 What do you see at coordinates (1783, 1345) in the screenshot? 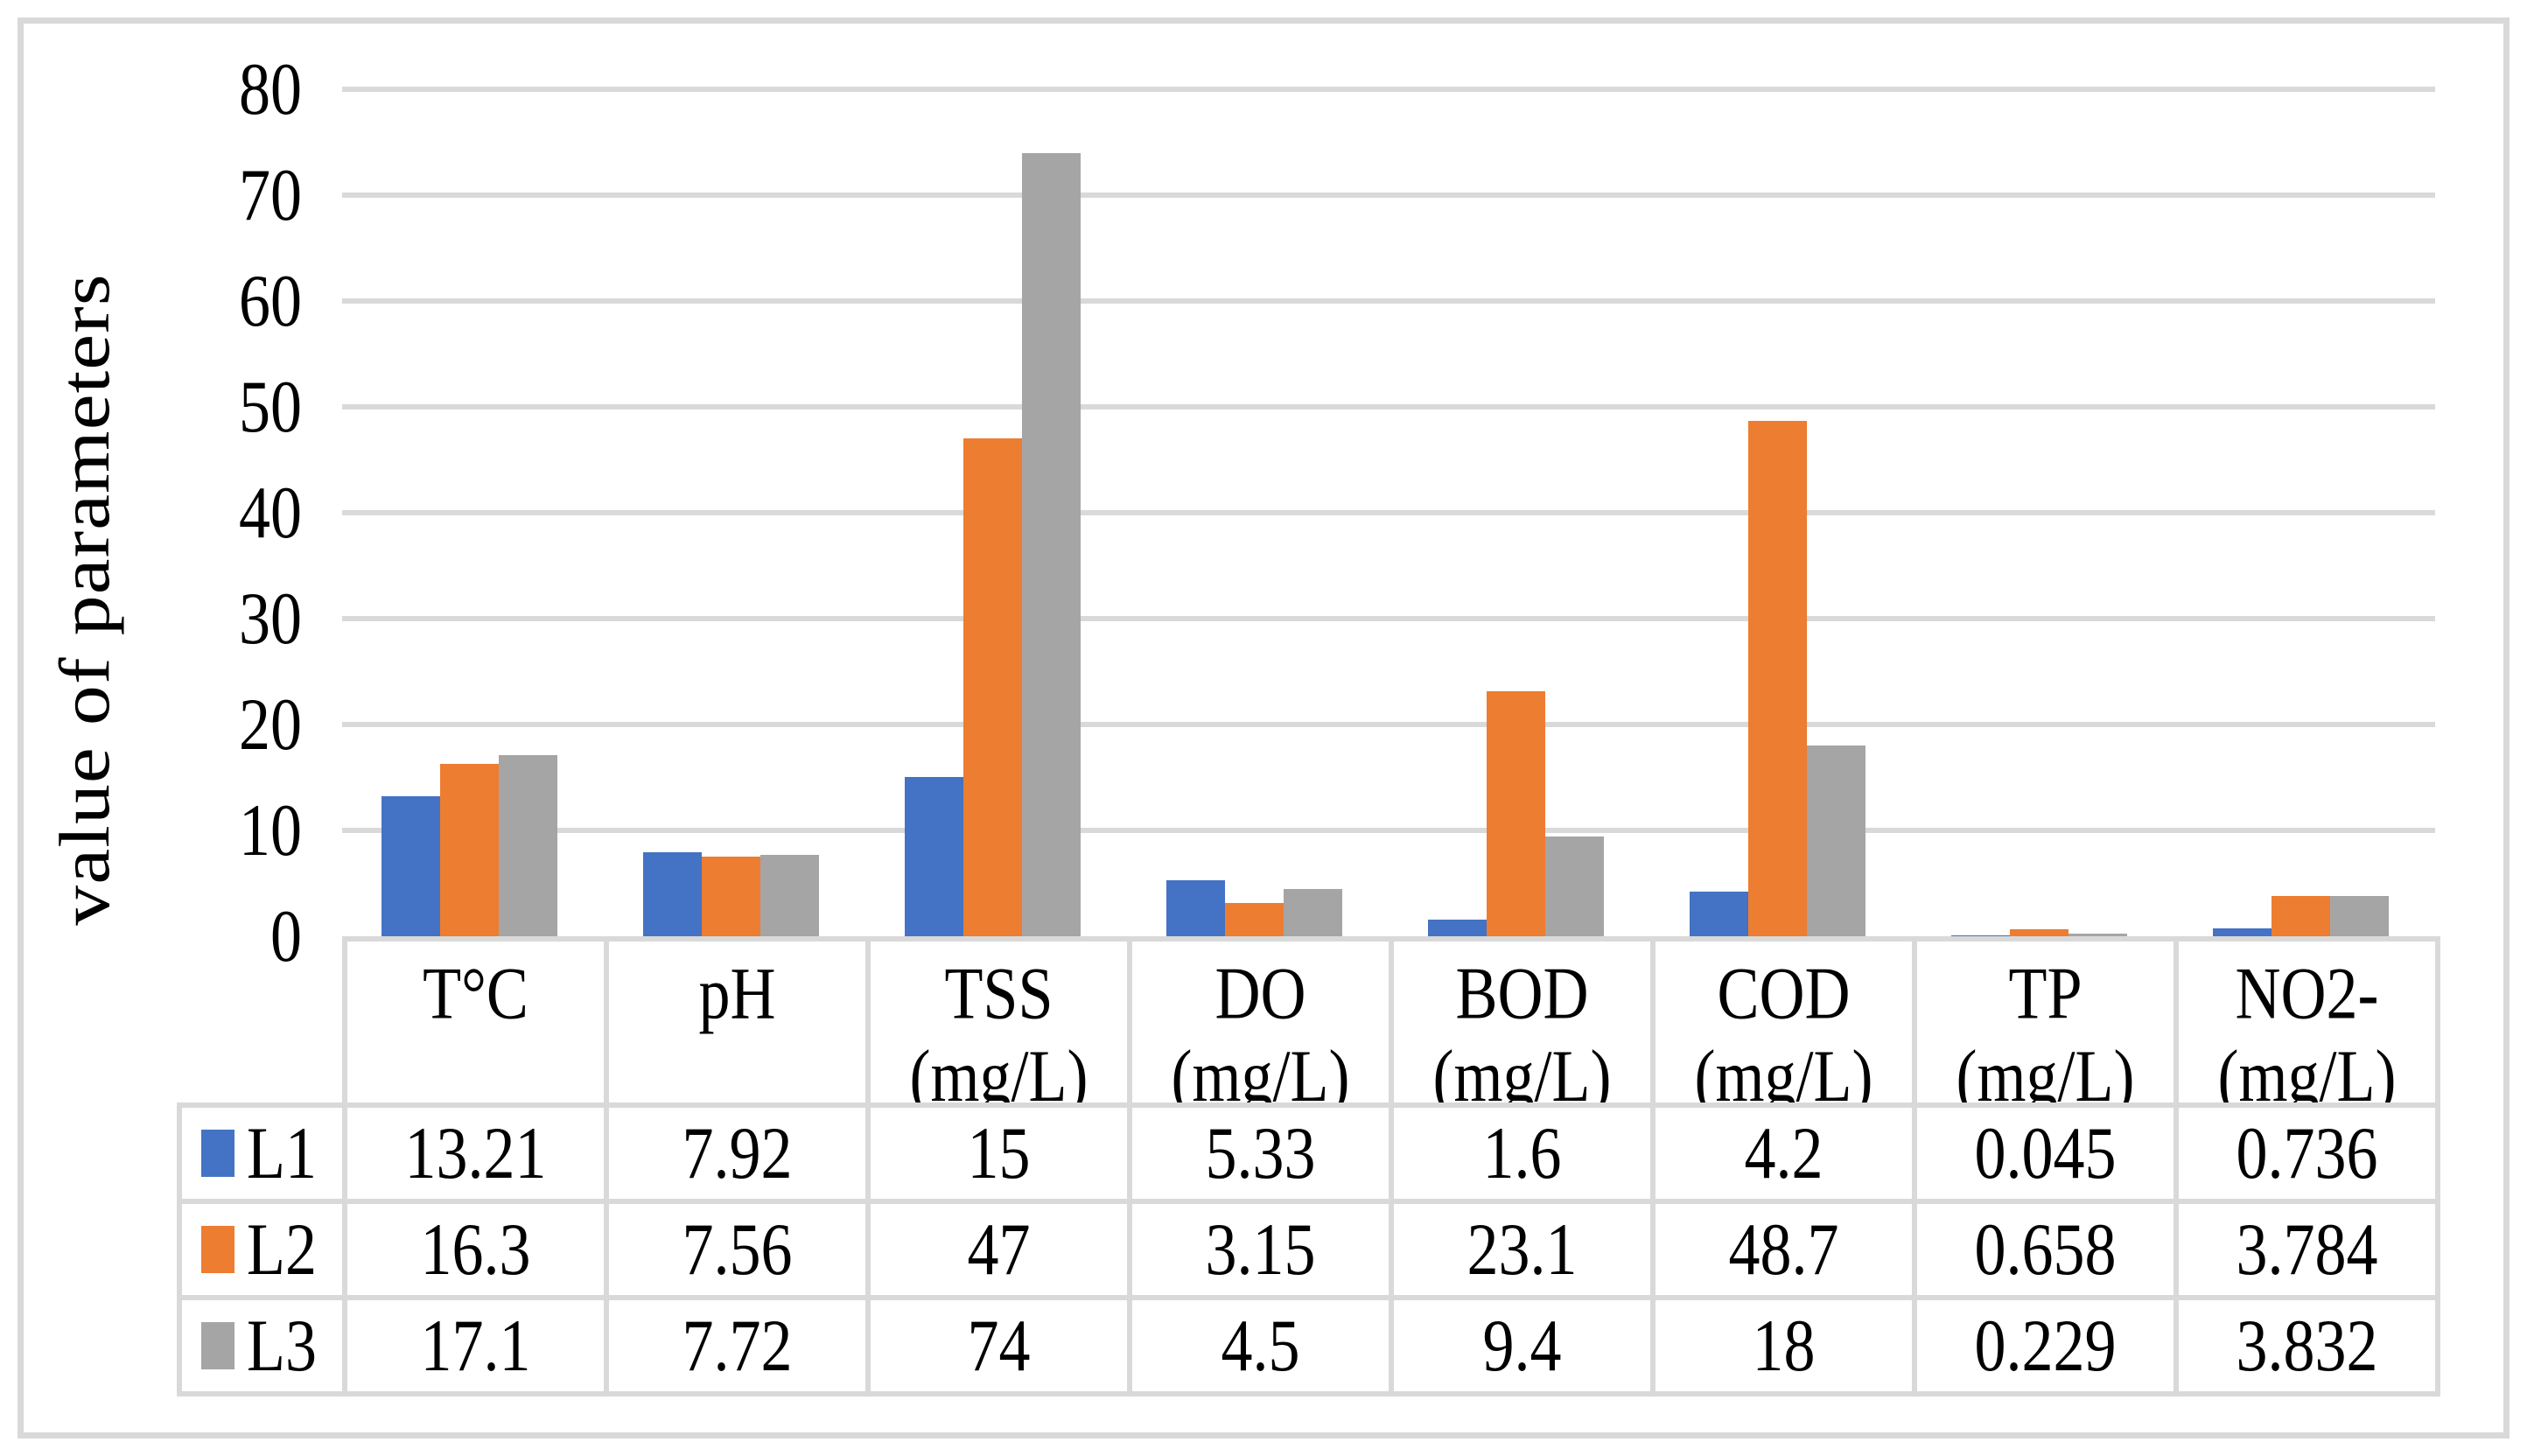
I see `value-cell-L3-COD (mg/L): 18` at bounding box center [1783, 1345].